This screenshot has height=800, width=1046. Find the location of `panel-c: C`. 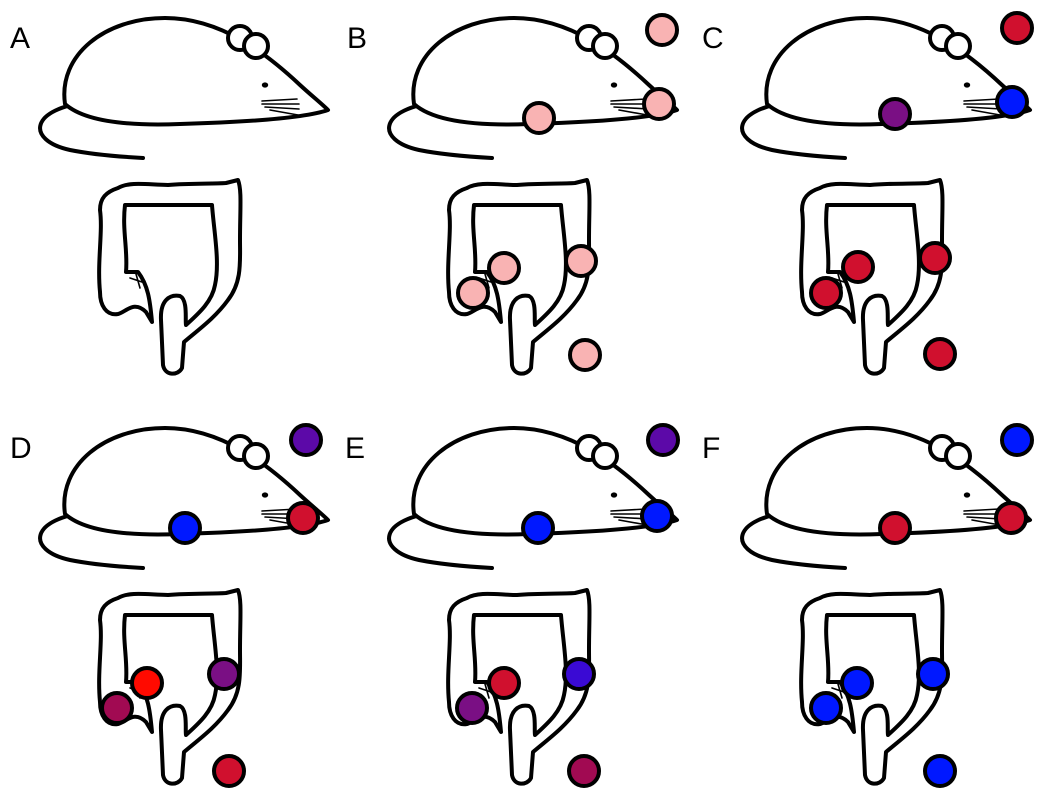

panel-c: C is located at coordinates (868, 193).